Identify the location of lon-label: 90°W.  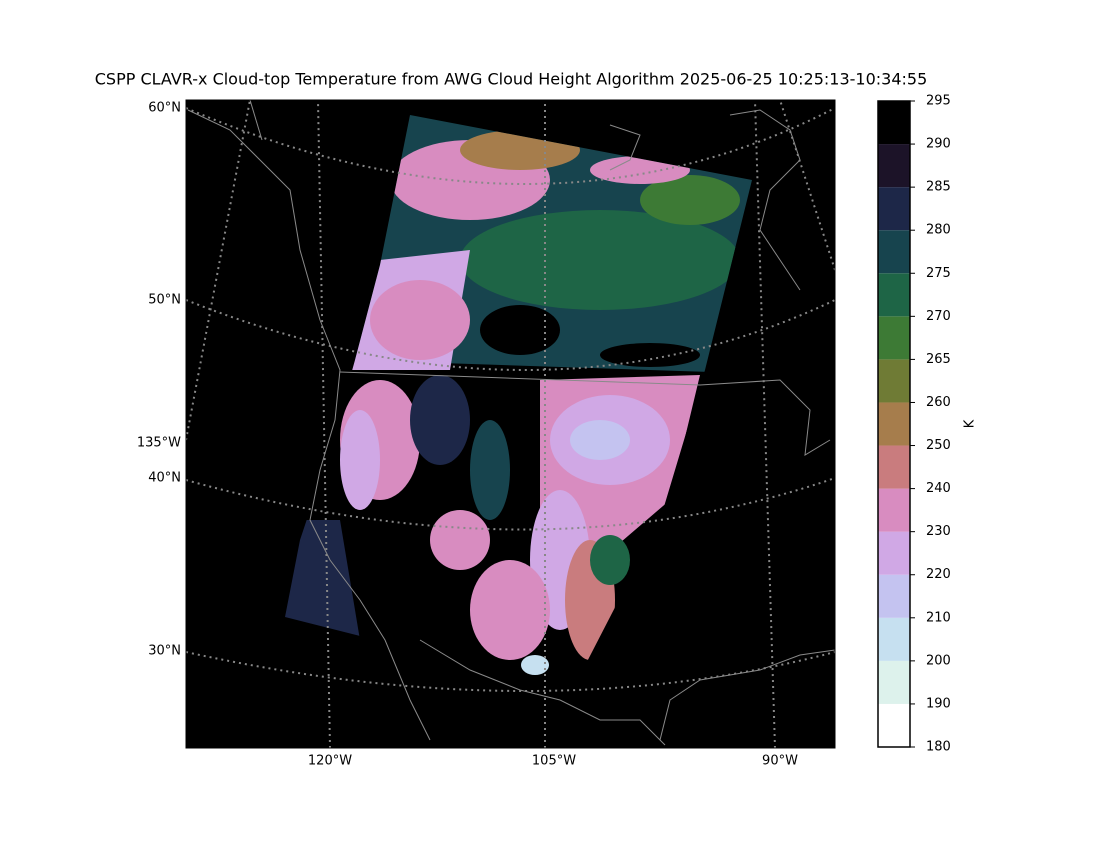
(780, 761).